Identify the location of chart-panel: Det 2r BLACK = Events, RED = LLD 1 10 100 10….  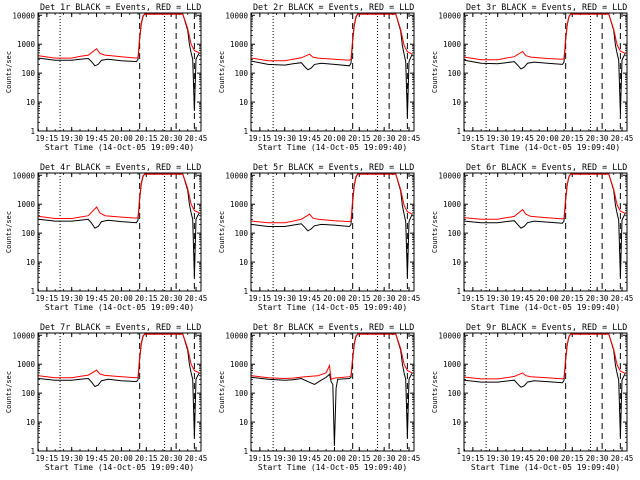
(319, 77).